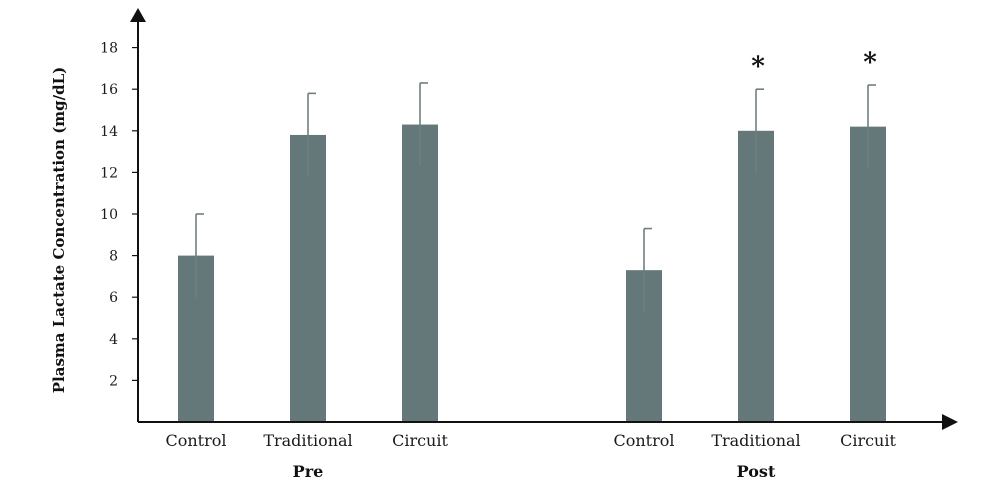  I want to click on y-tick-label: 16, so click(109, 90).